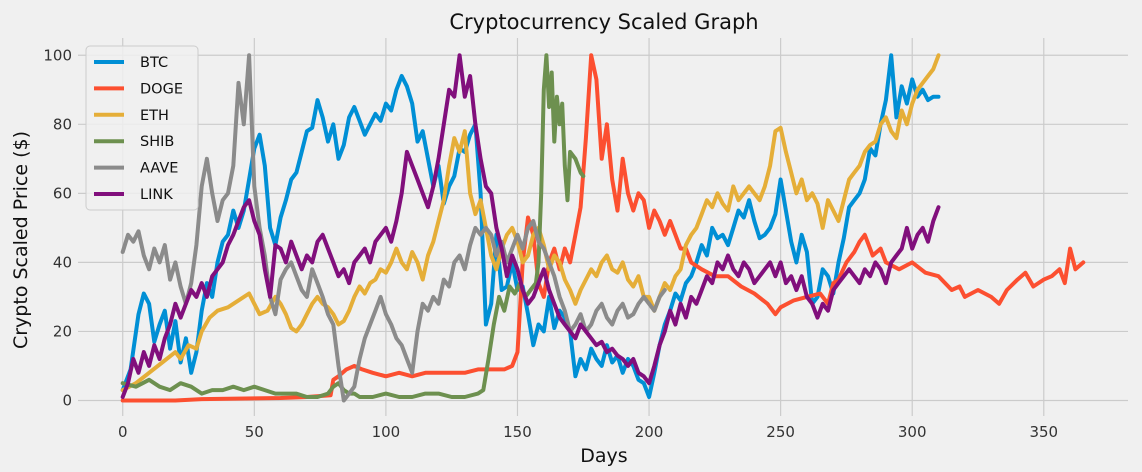  I want to click on x-tick-label: 300, so click(912, 432).